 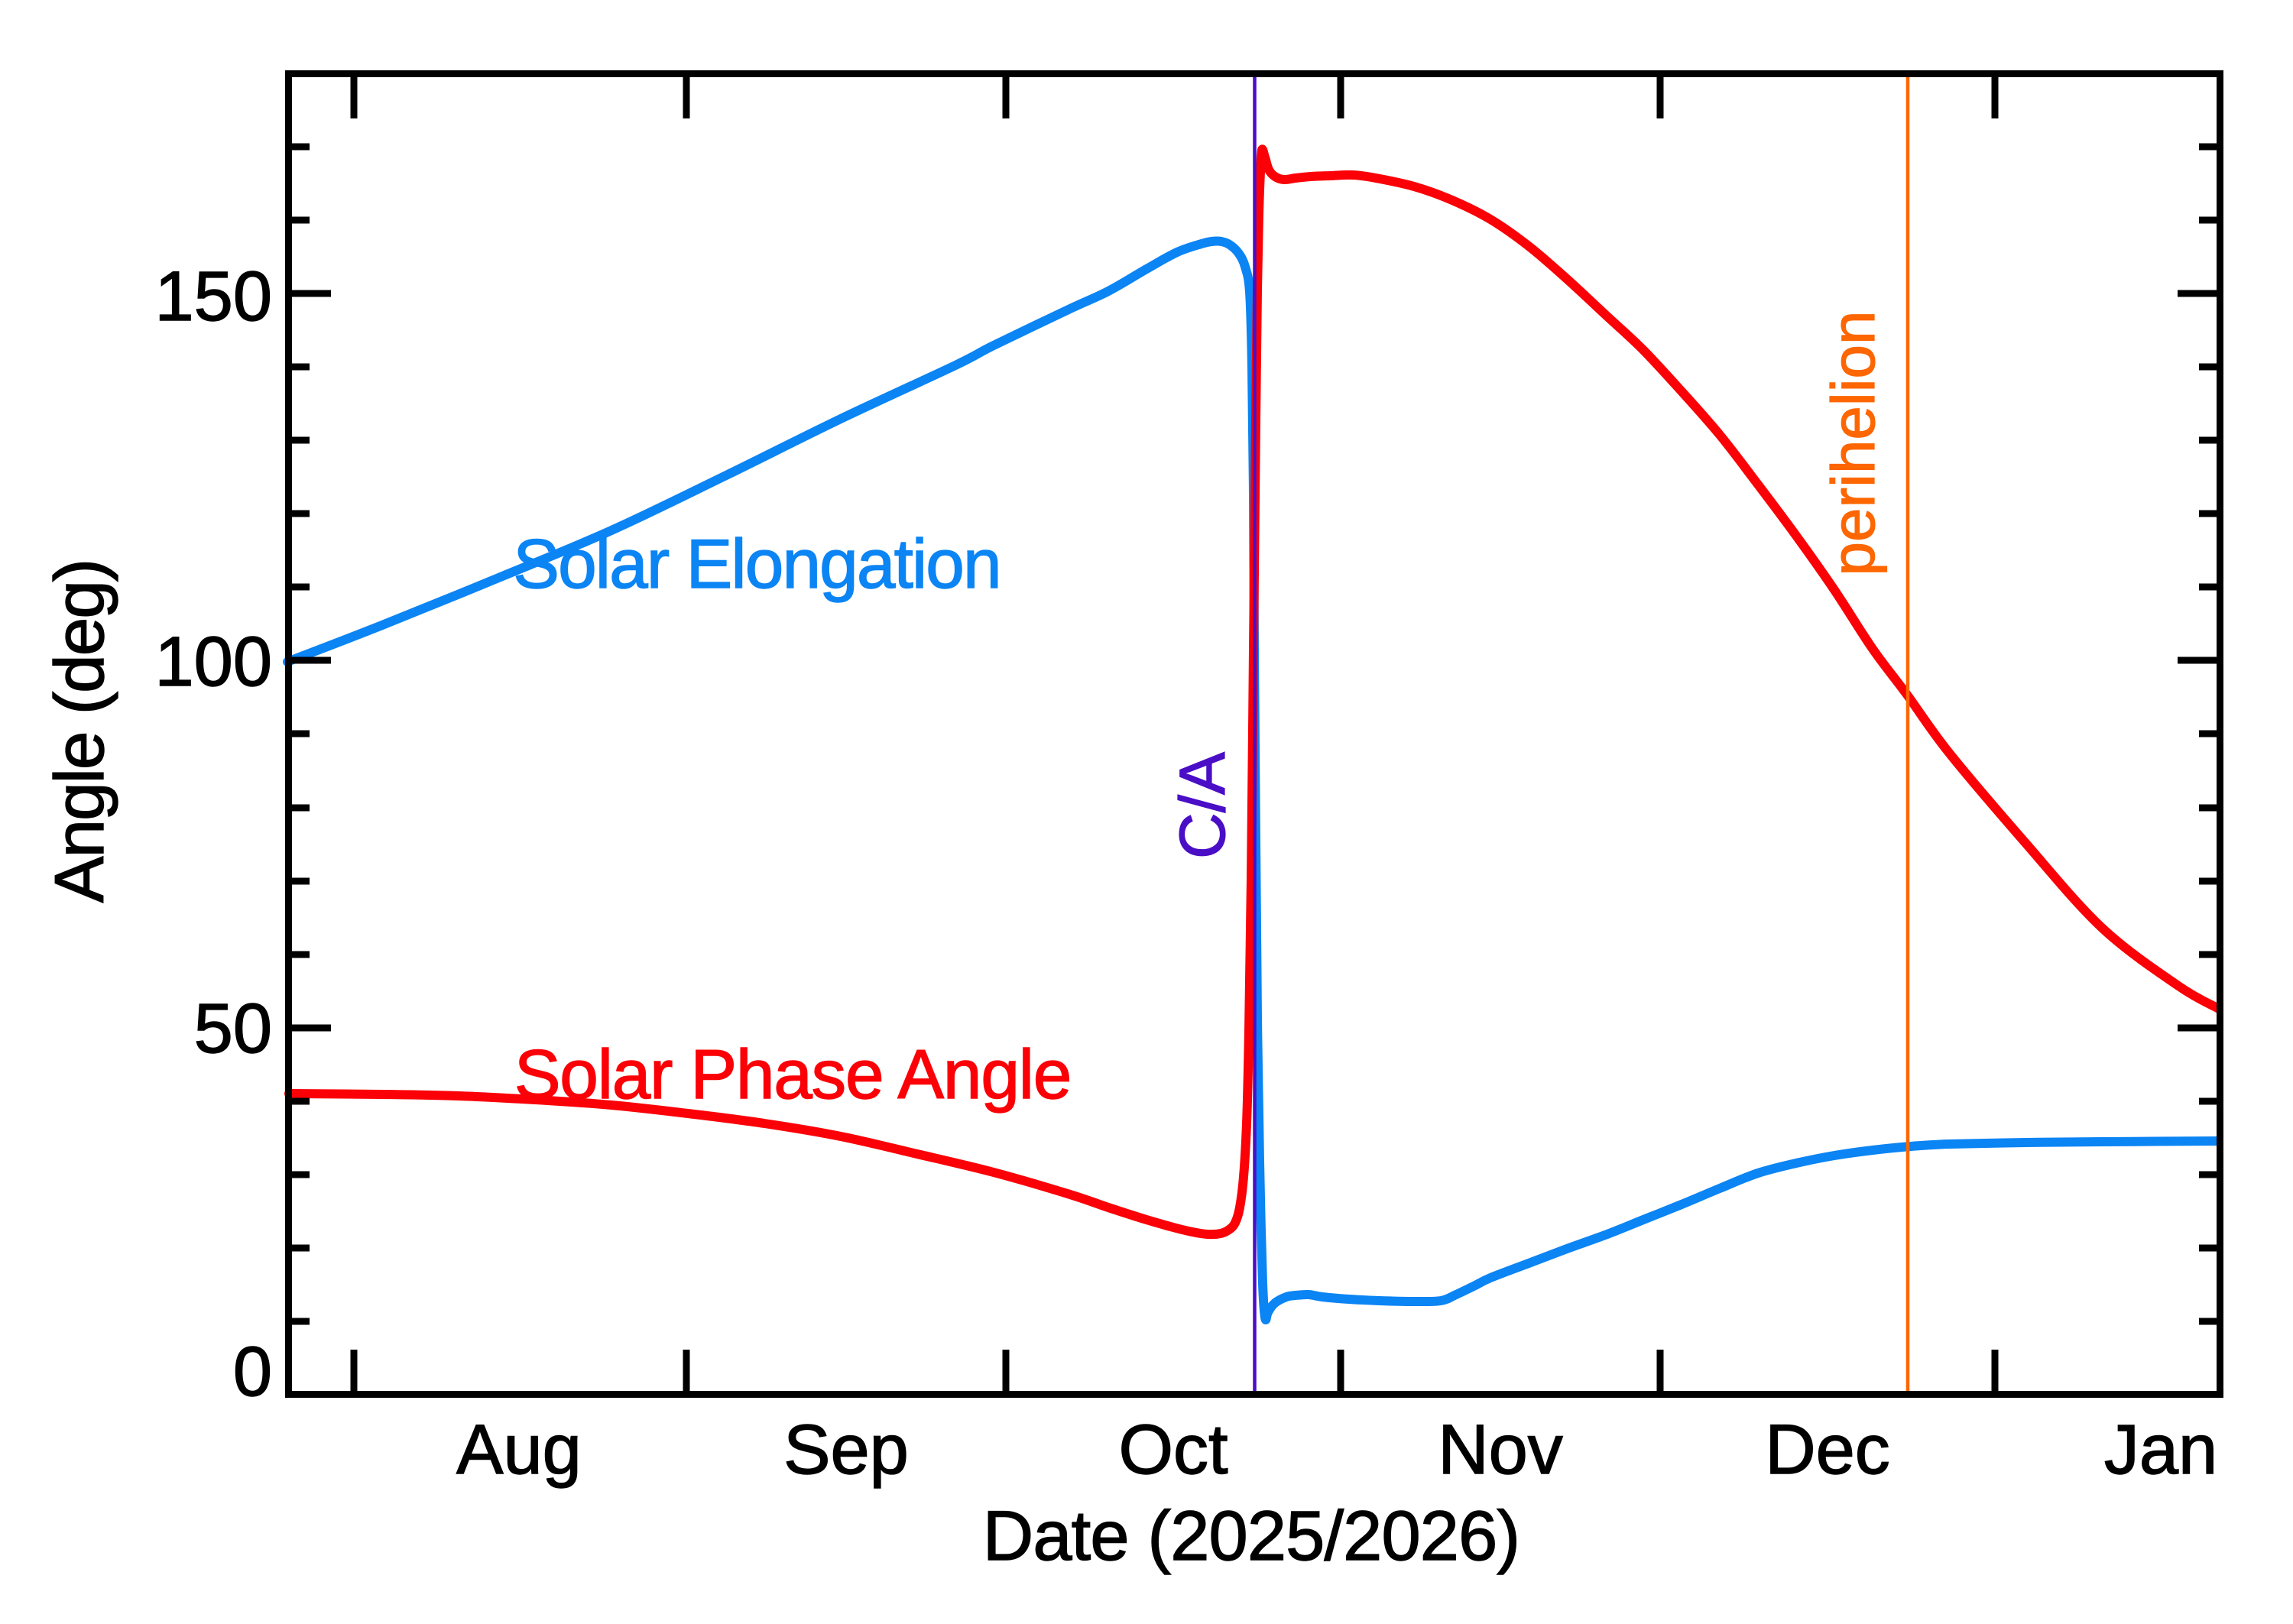 What do you see at coordinates (2160, 1450) in the screenshot?
I see `svg-text: Jan` at bounding box center [2160, 1450].